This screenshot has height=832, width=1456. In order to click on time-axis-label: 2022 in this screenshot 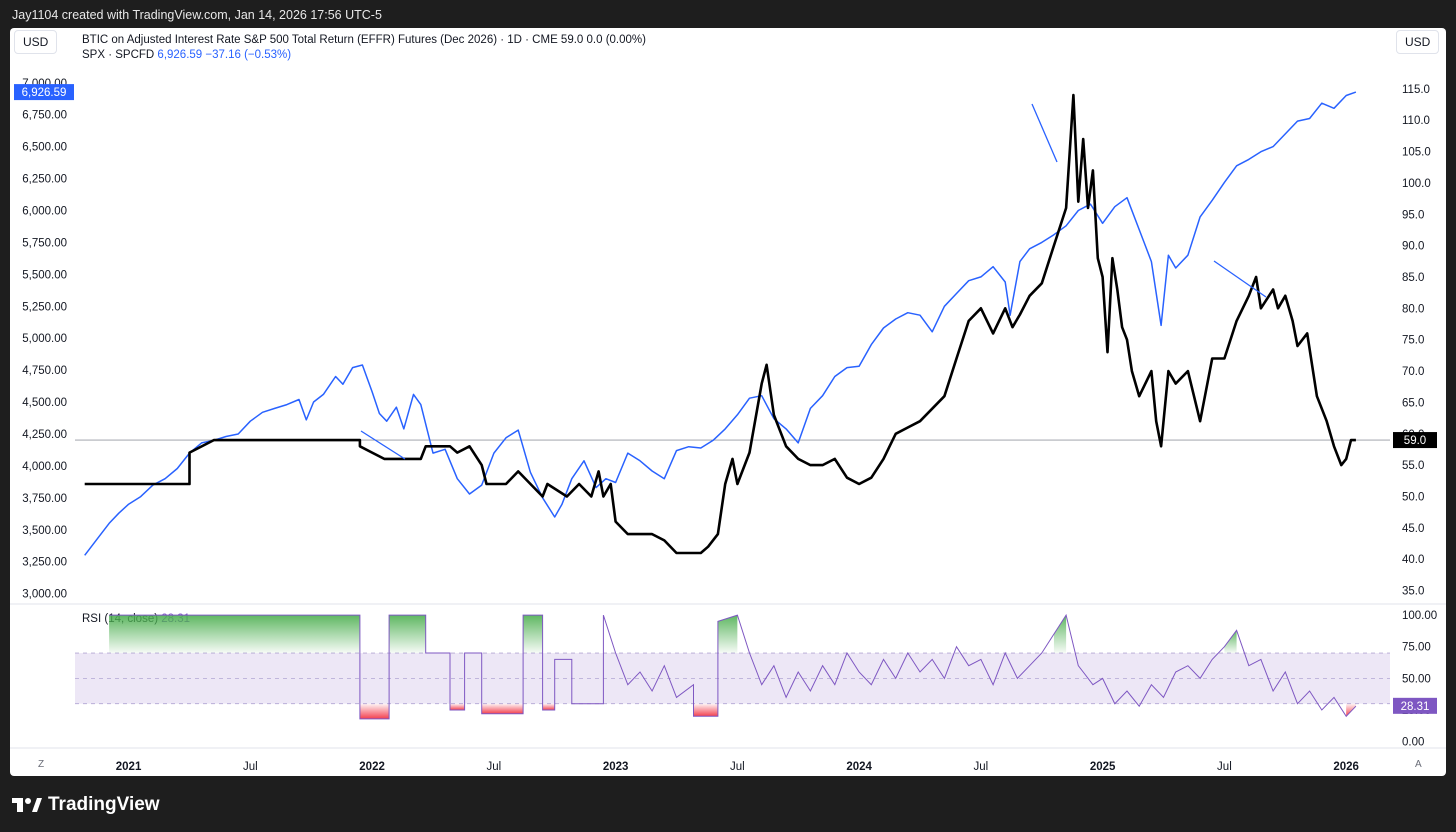, I will do `click(372, 767)`.